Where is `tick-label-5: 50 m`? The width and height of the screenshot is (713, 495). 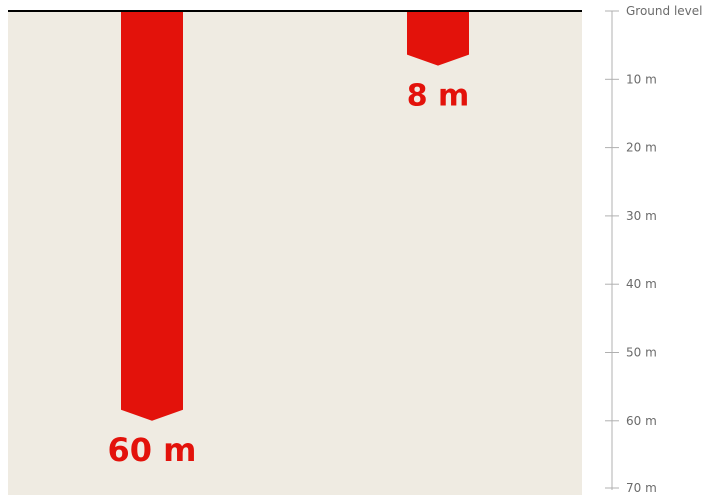 tick-label-5: 50 m is located at coordinates (641, 353).